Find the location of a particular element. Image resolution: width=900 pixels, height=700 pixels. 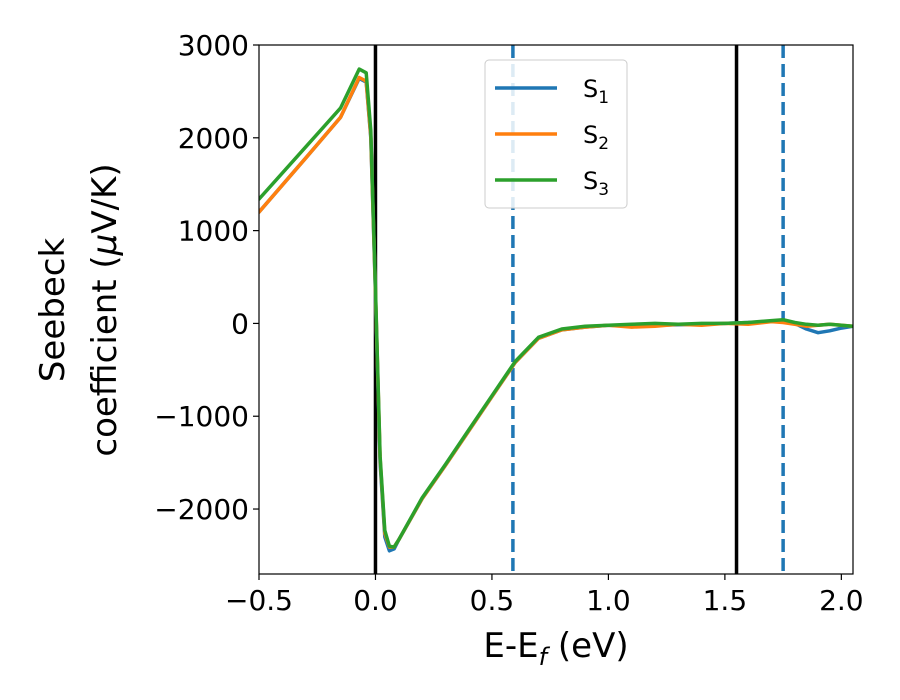

x-tick-label: −0.5 is located at coordinates (259, 600).